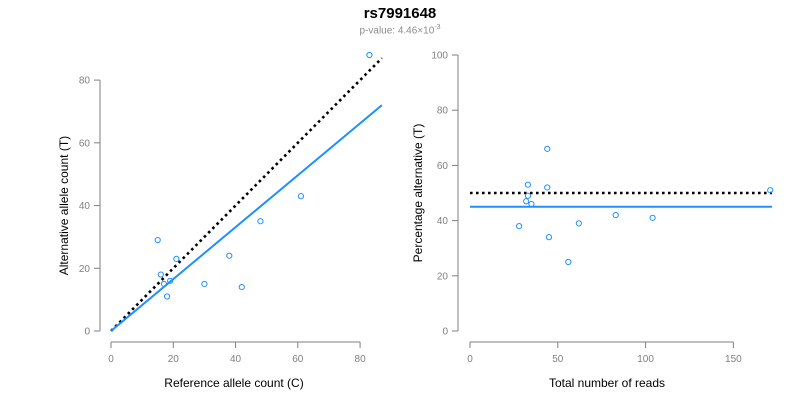 This screenshot has width=800, height=400. I want to click on x-tick-label: 100, so click(645, 359).